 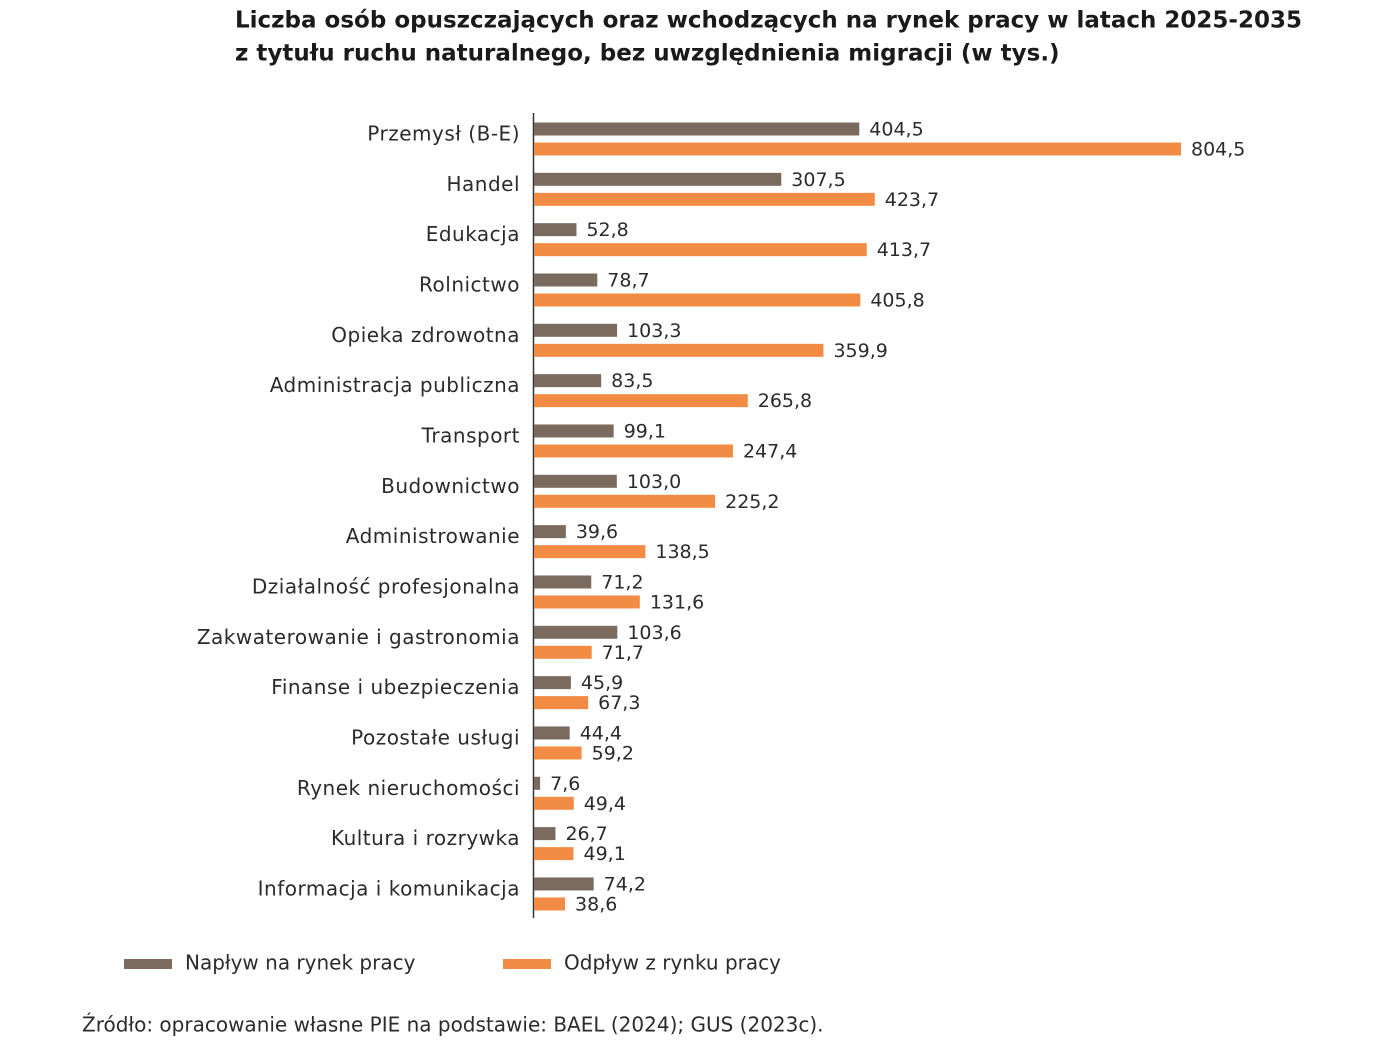 I want to click on legend-label: Odpływ z rynku pracy, so click(x=672, y=963).